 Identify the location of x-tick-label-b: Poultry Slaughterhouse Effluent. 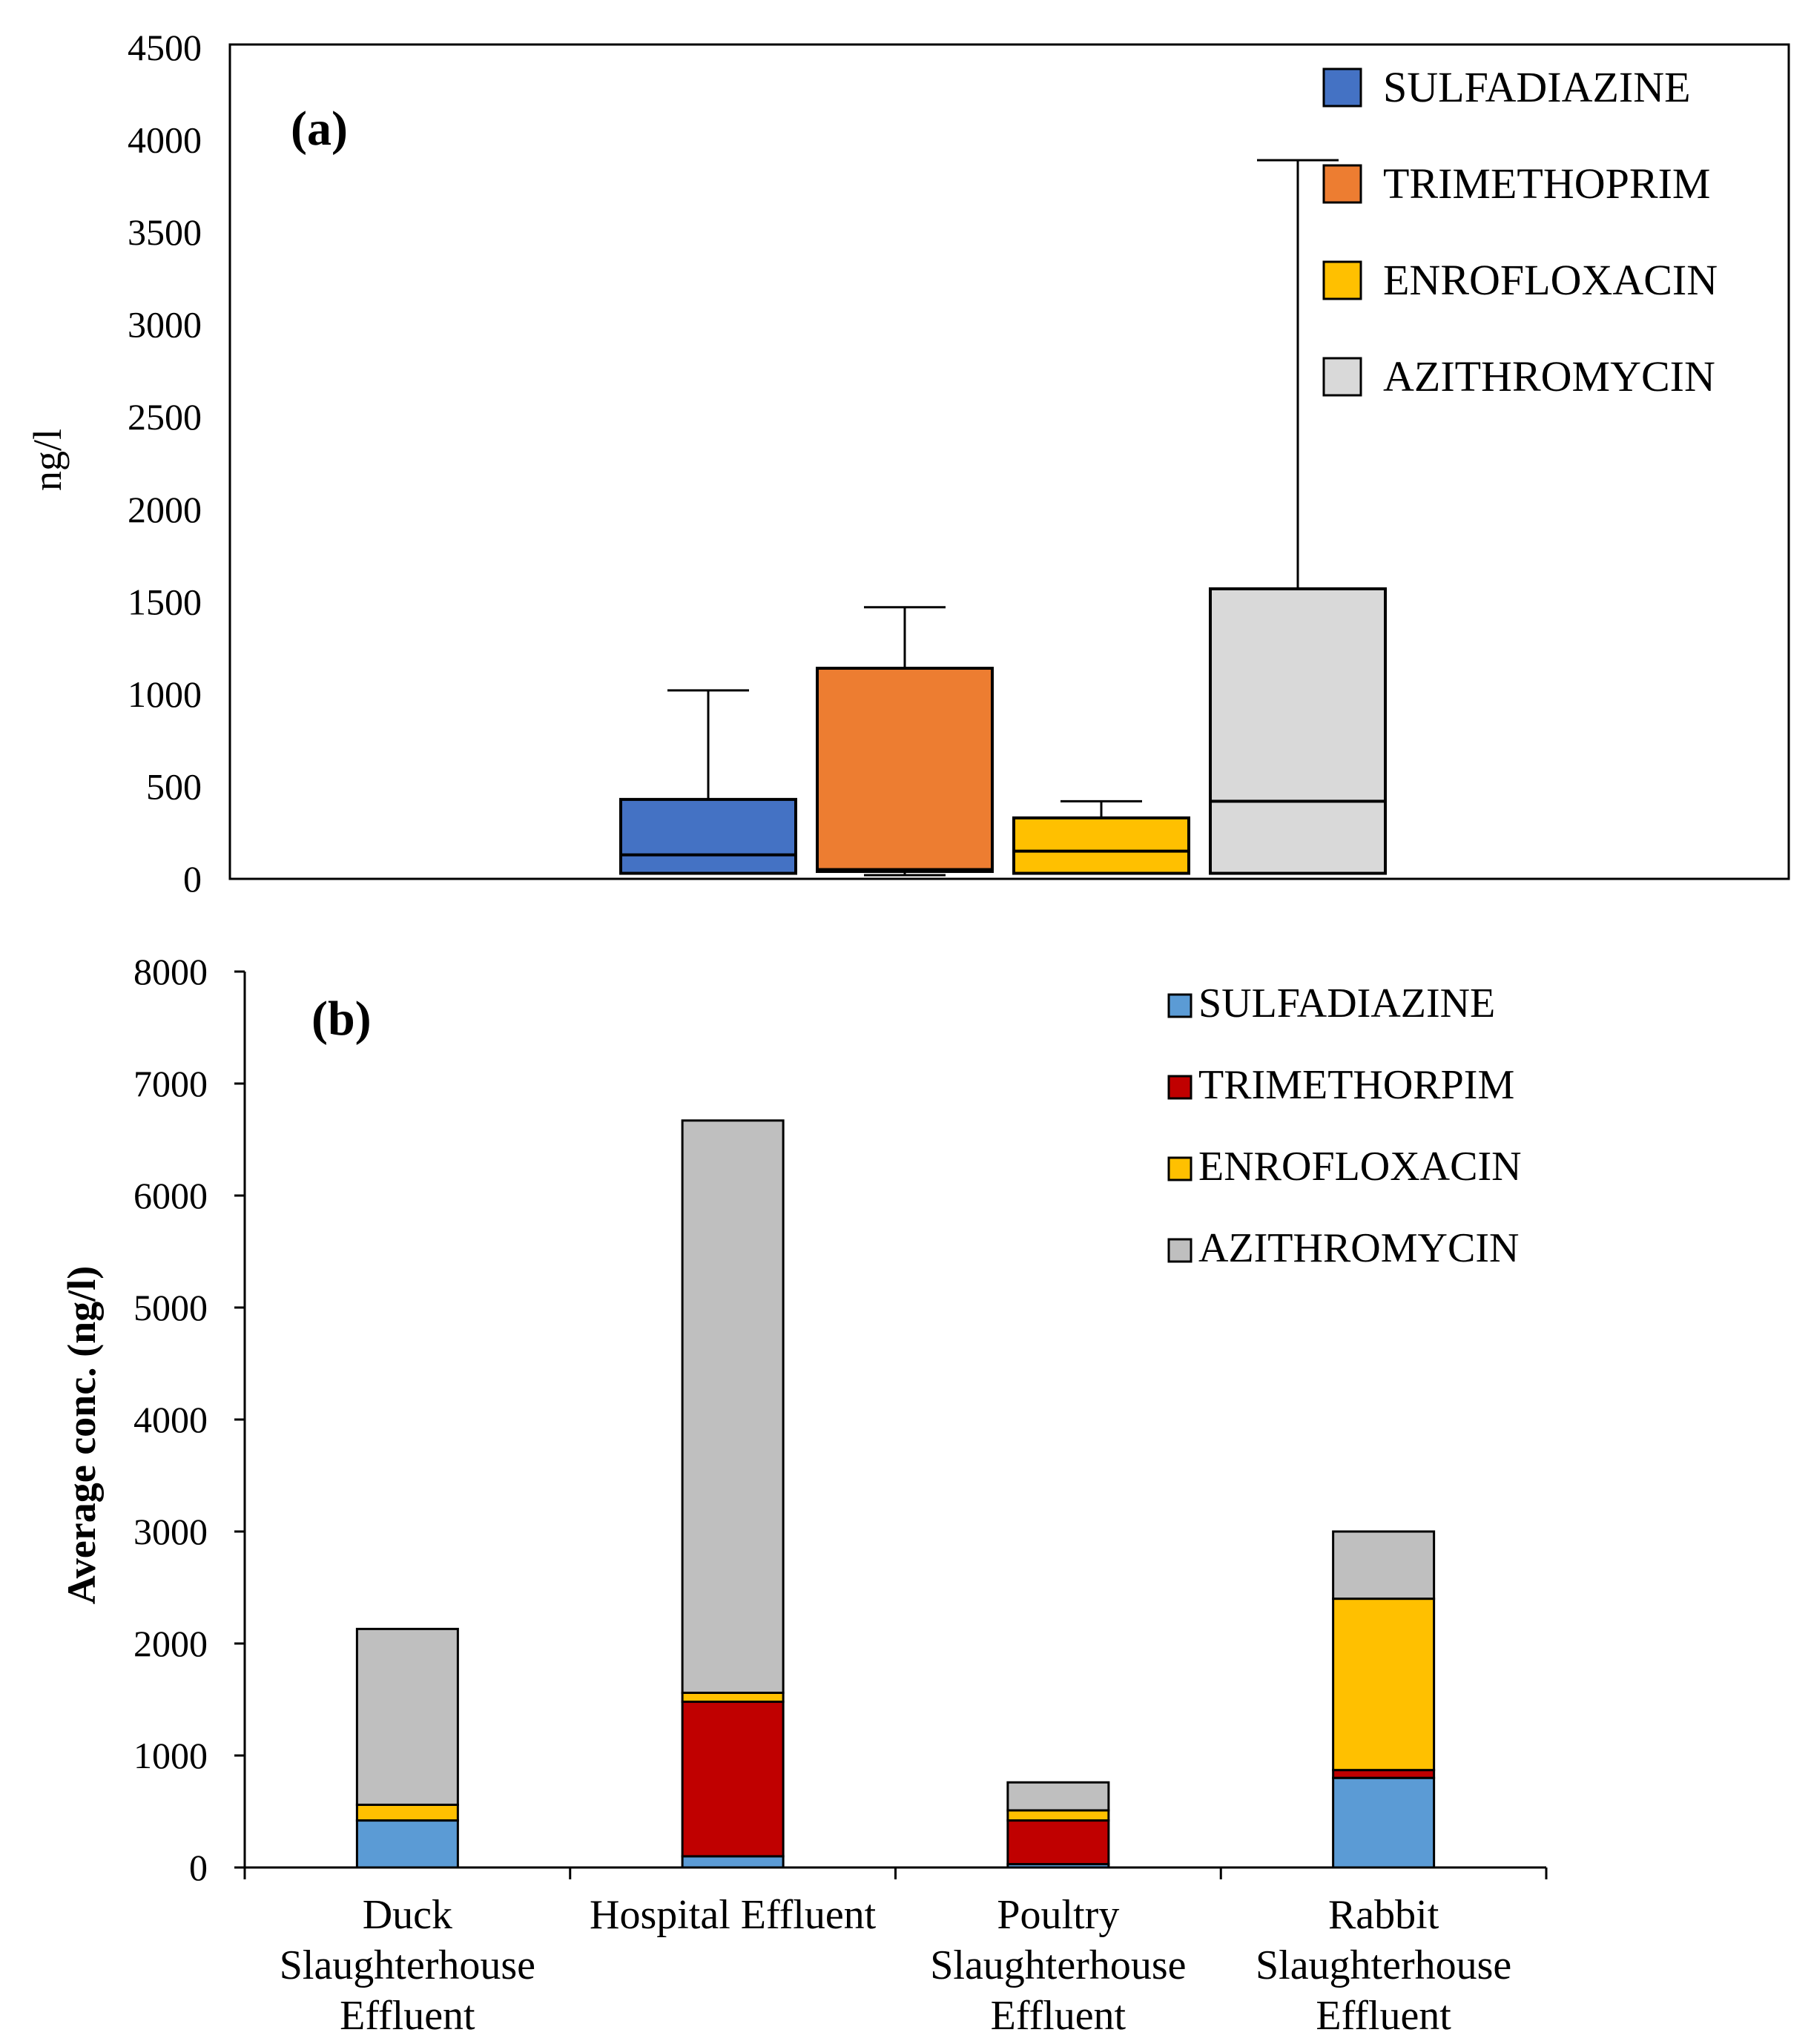
(1058, 1965).